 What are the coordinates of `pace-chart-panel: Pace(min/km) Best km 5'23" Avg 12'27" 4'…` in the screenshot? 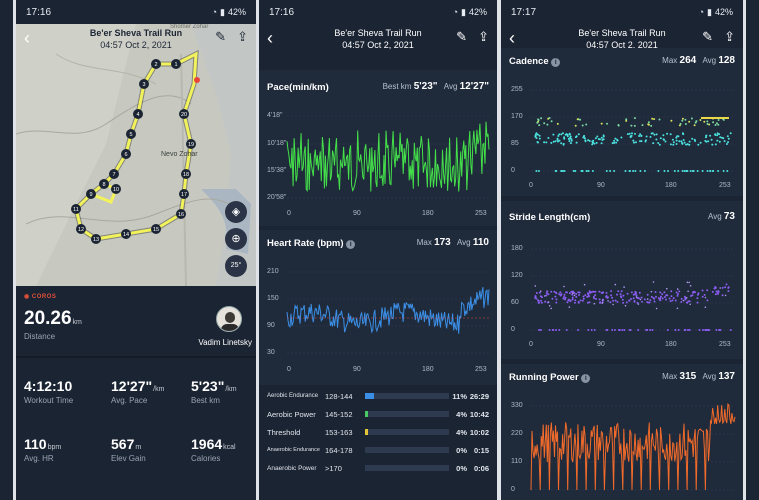 It's located at (378, 148).